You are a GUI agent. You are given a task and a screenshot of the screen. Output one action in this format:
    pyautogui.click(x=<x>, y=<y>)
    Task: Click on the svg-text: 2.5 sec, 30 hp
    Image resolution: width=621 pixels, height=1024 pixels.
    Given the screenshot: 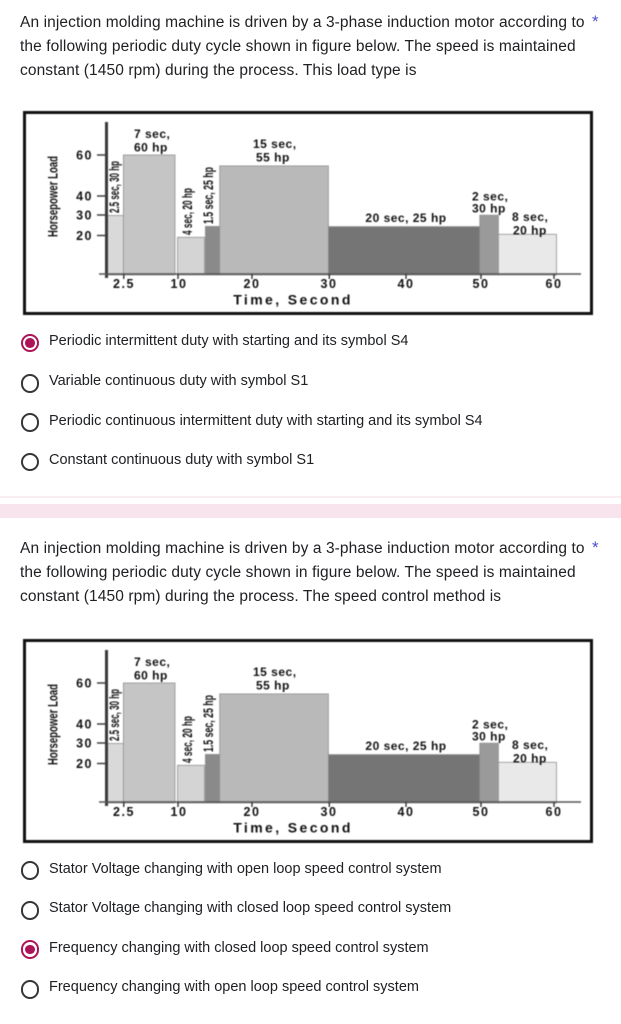 What is the action you would take?
    pyautogui.click(x=114, y=187)
    